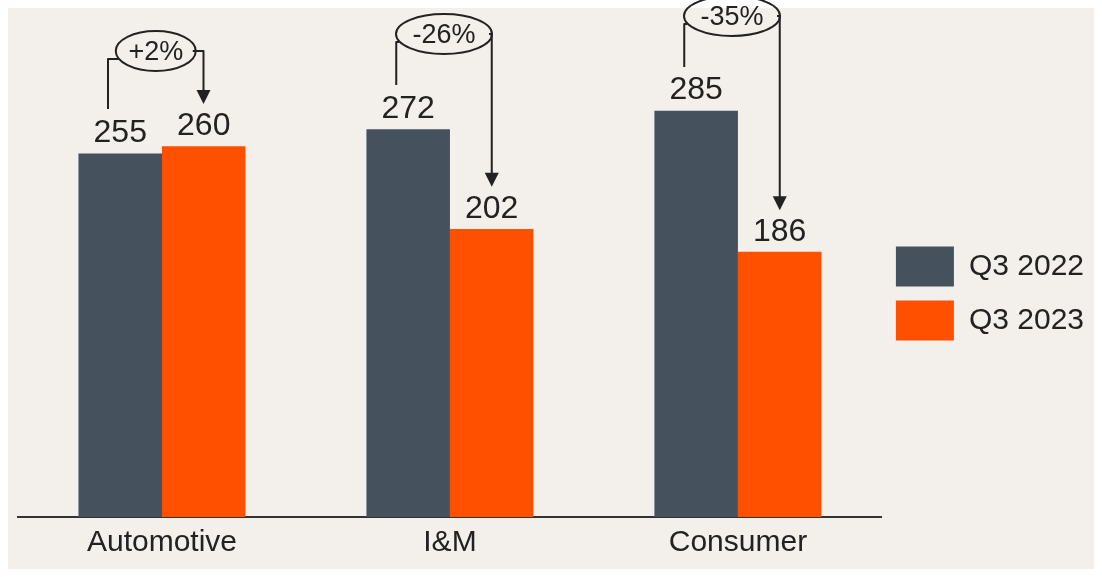  What do you see at coordinates (738, 541) in the screenshot?
I see `x-tick-label: Consumer` at bounding box center [738, 541].